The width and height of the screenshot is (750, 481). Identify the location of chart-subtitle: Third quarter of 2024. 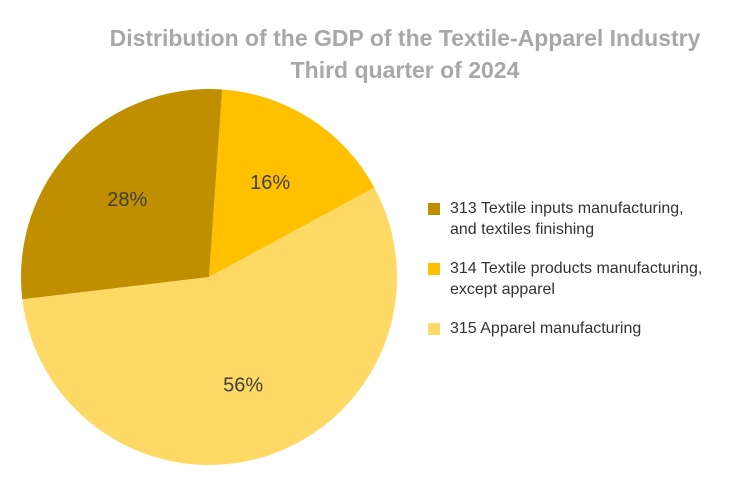
(405, 70).